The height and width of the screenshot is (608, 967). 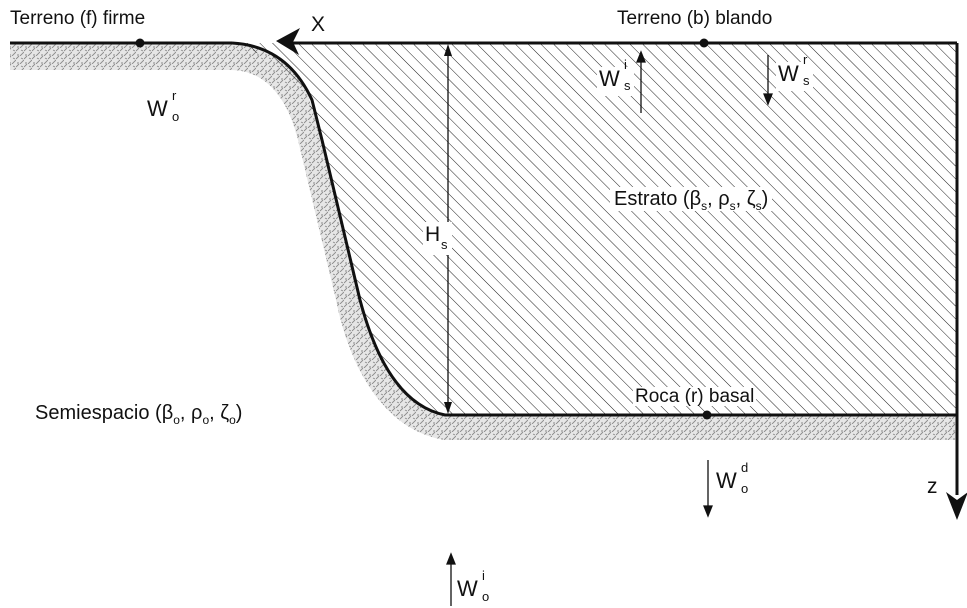 What do you see at coordinates (707, 415) in the screenshot?
I see `bedrock-point` at bounding box center [707, 415].